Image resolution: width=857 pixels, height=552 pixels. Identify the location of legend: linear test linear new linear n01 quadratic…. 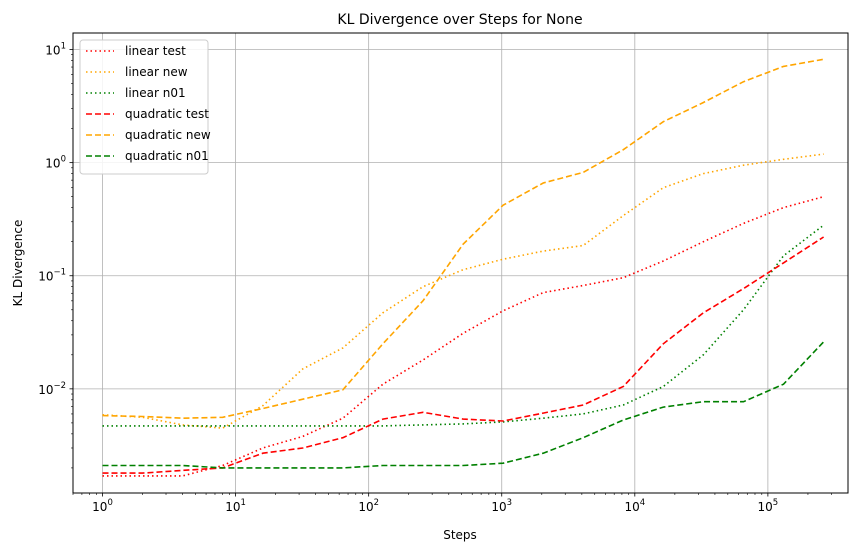
(145, 107).